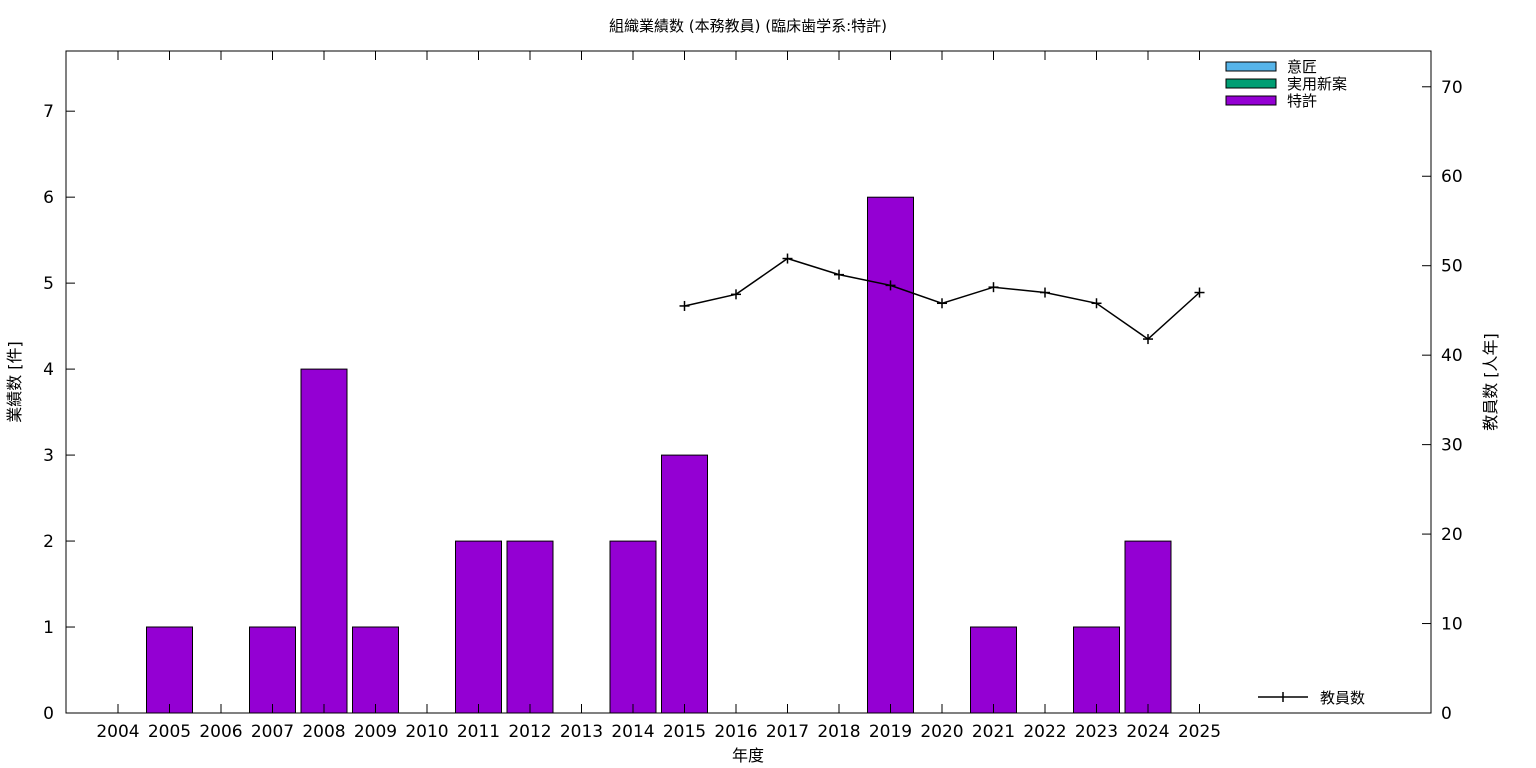 Image resolution: width=1536 pixels, height=768 pixels. I want to click on legend-label: 実用新案, so click(1317, 84).